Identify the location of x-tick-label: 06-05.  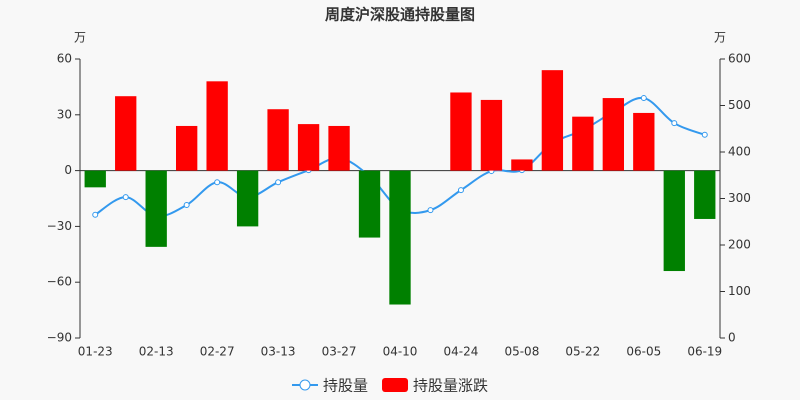
(643, 352).